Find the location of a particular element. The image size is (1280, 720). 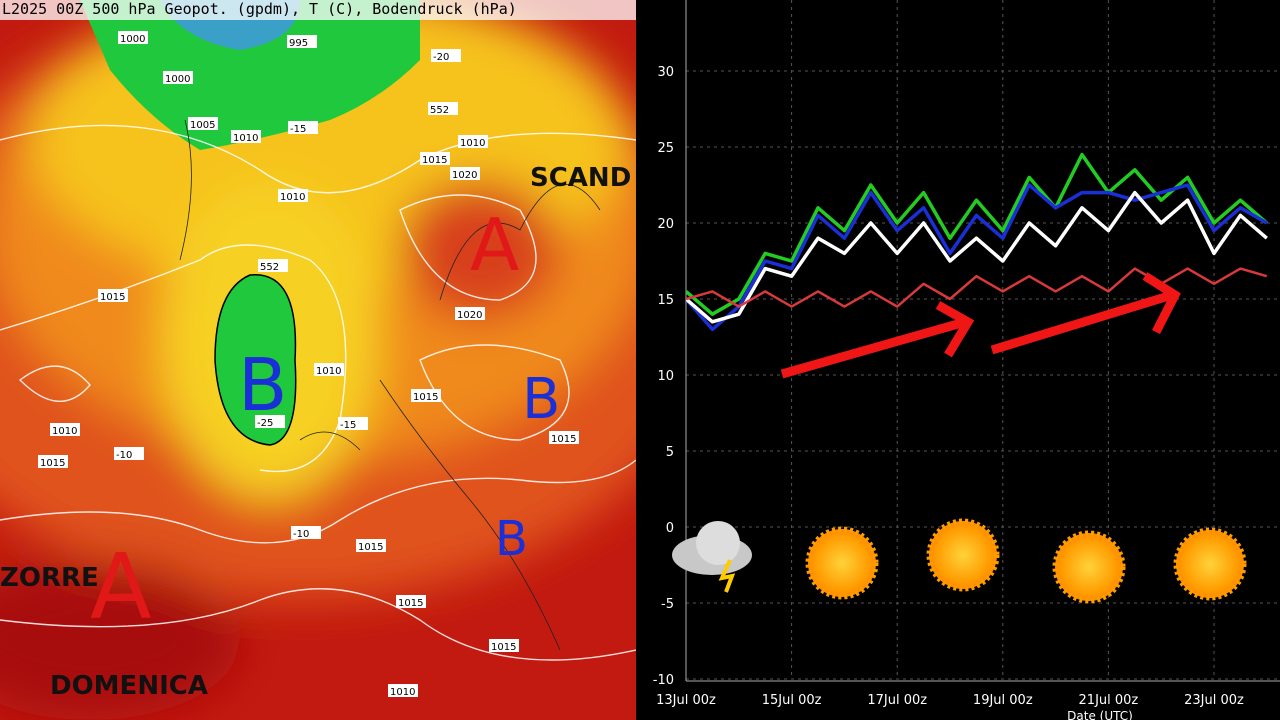

x-tick-label: 13Jul 00z is located at coordinates (686, 700).